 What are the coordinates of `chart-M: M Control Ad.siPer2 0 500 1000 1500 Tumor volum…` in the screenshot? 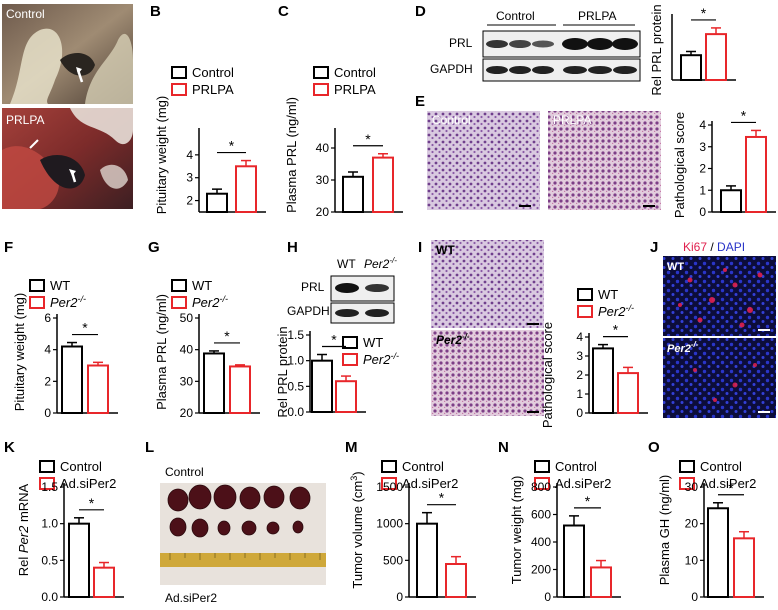 It's located at (410, 521).